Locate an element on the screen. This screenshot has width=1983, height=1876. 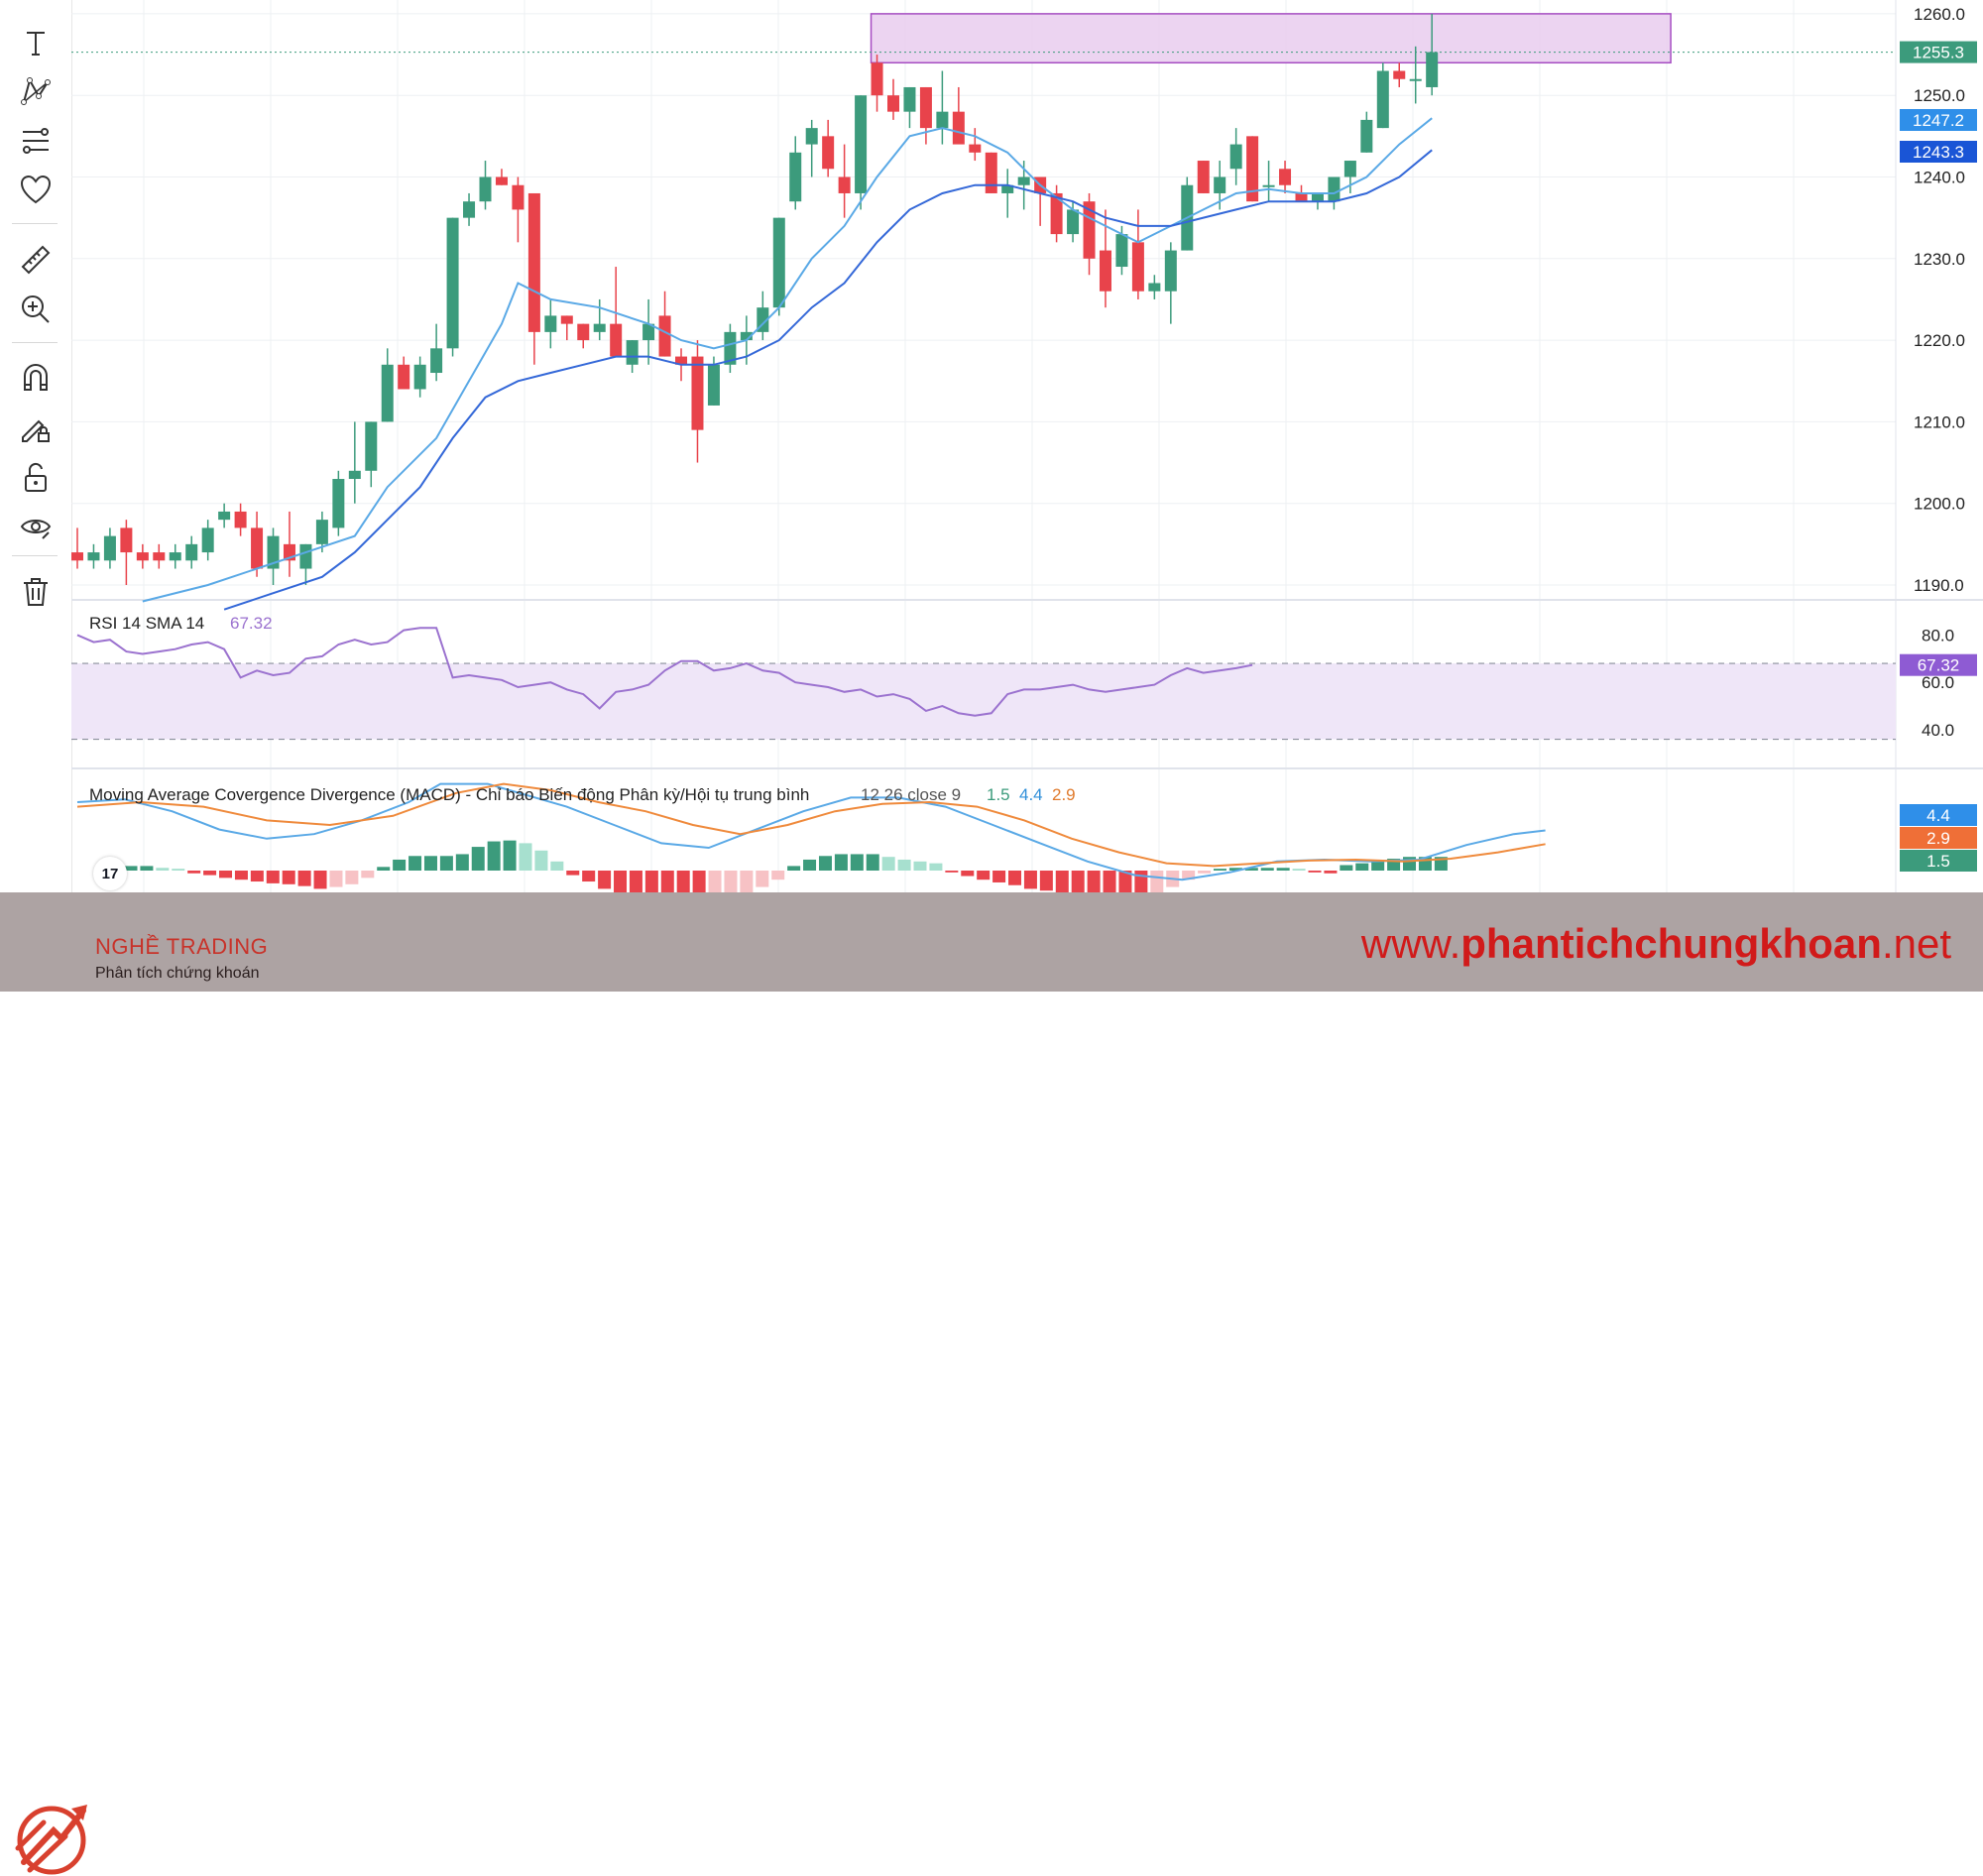
rsi-band is located at coordinates (984, 701).